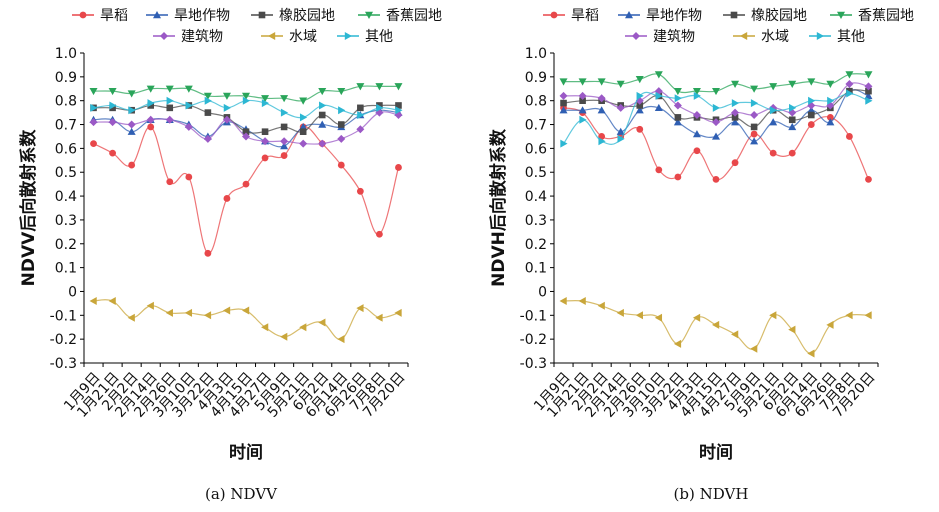 This screenshot has height=512, width=939. Describe the element at coordinates (246, 452) in the screenshot. I see `x-axis-title: 时间` at that location.